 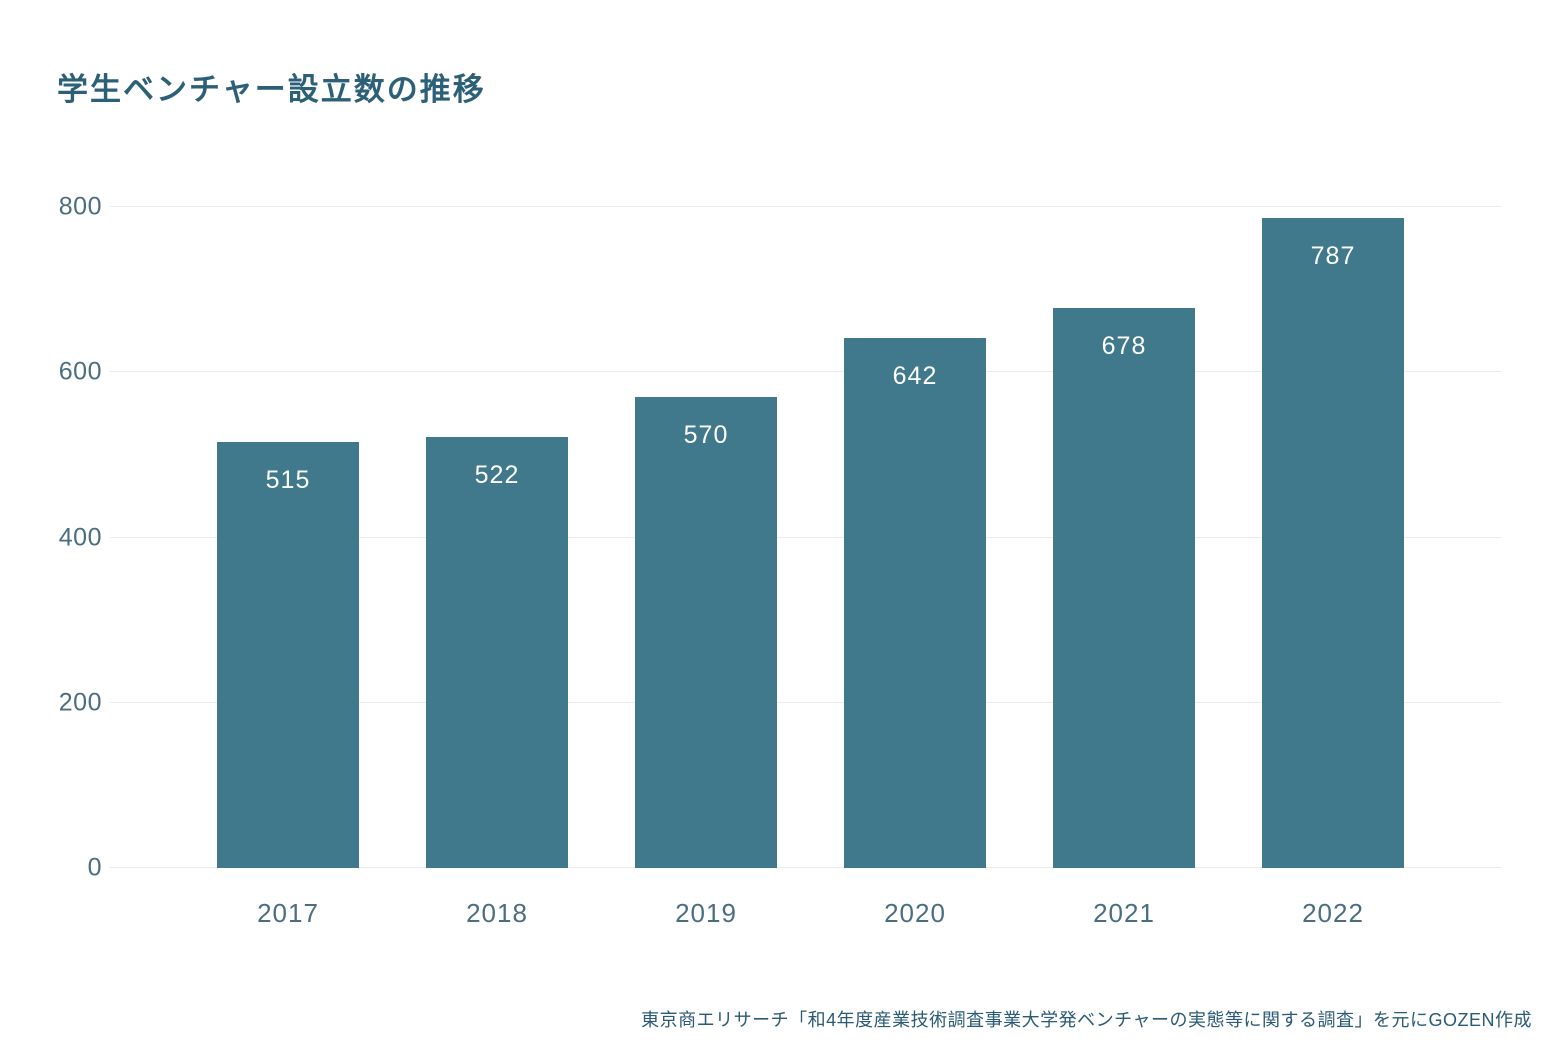 I want to click on x-axis-tick-label: 2020, so click(x=915, y=913).